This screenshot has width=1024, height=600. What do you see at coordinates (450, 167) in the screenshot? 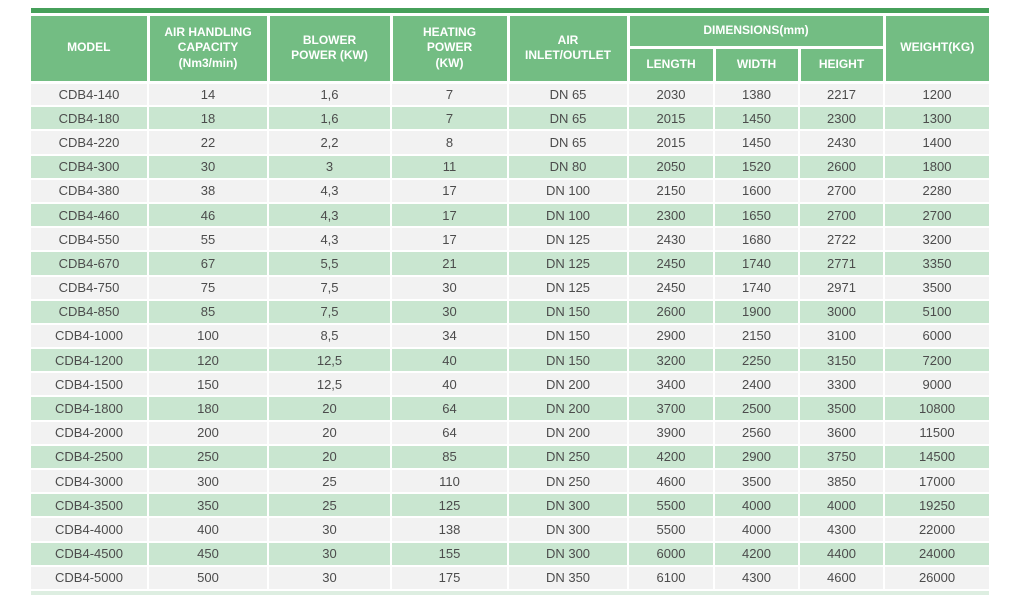
I see `cell-heating-power: 11` at bounding box center [450, 167].